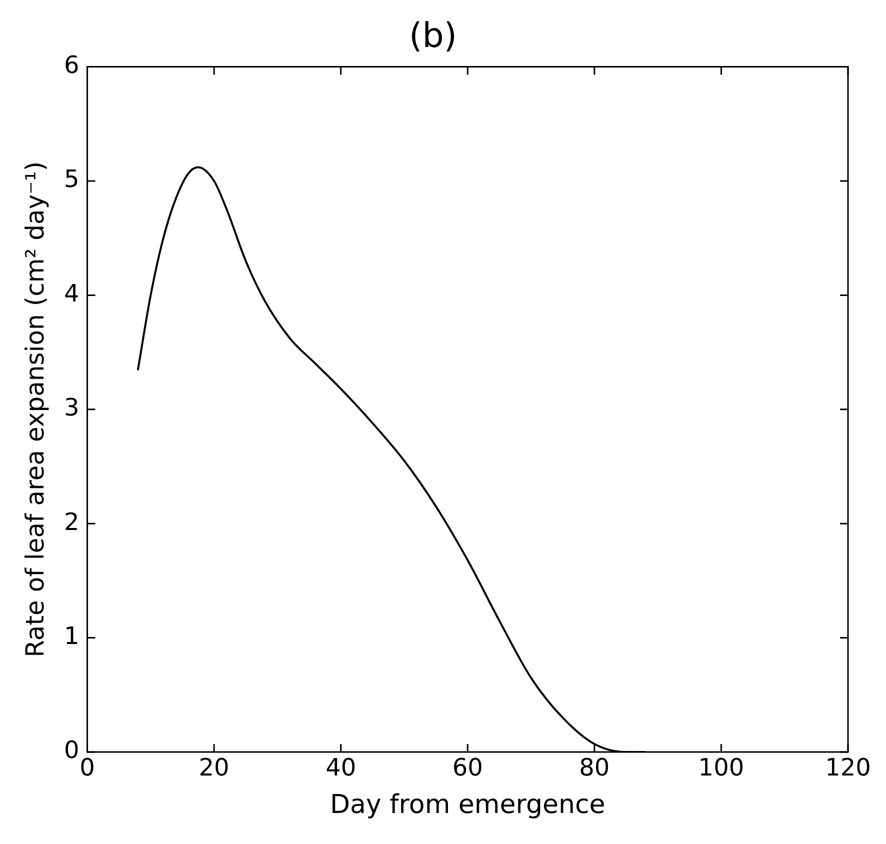  Describe the element at coordinates (72, 408) in the screenshot. I see `y-tick-label: 3` at that location.